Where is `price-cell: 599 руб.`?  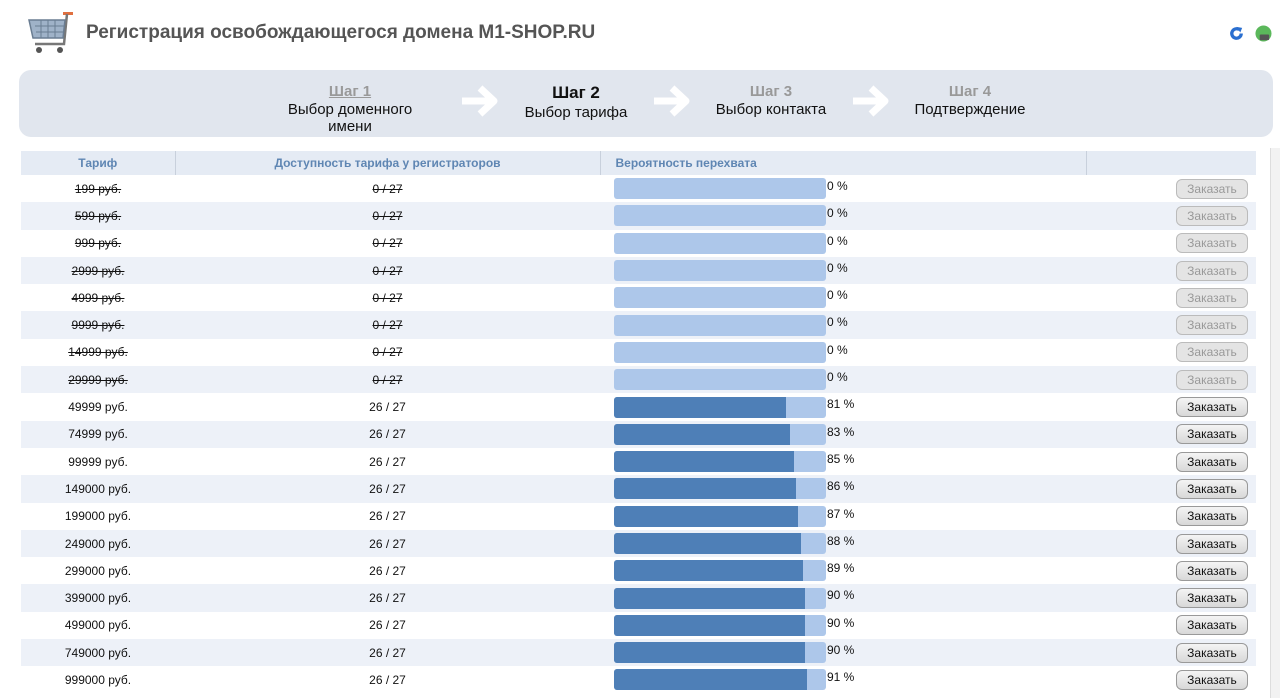 price-cell: 599 руб. is located at coordinates (98, 216).